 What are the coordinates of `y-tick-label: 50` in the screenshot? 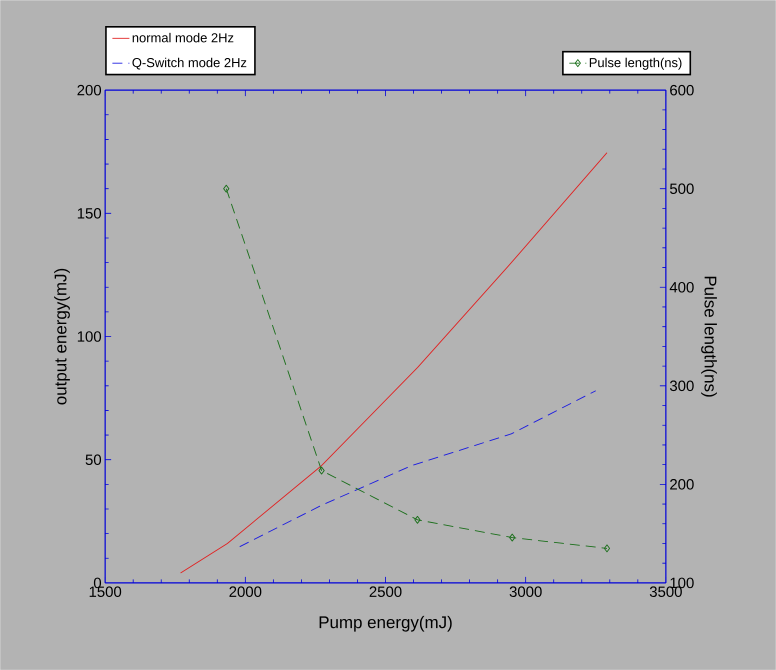 It's located at (94, 459).